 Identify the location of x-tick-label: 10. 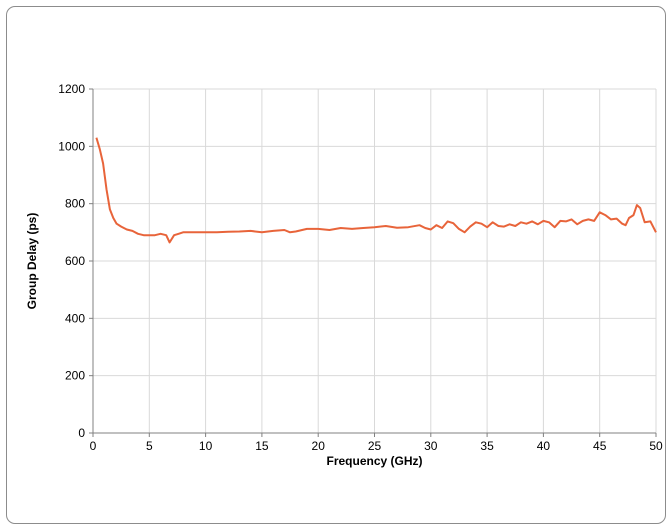
(206, 446).